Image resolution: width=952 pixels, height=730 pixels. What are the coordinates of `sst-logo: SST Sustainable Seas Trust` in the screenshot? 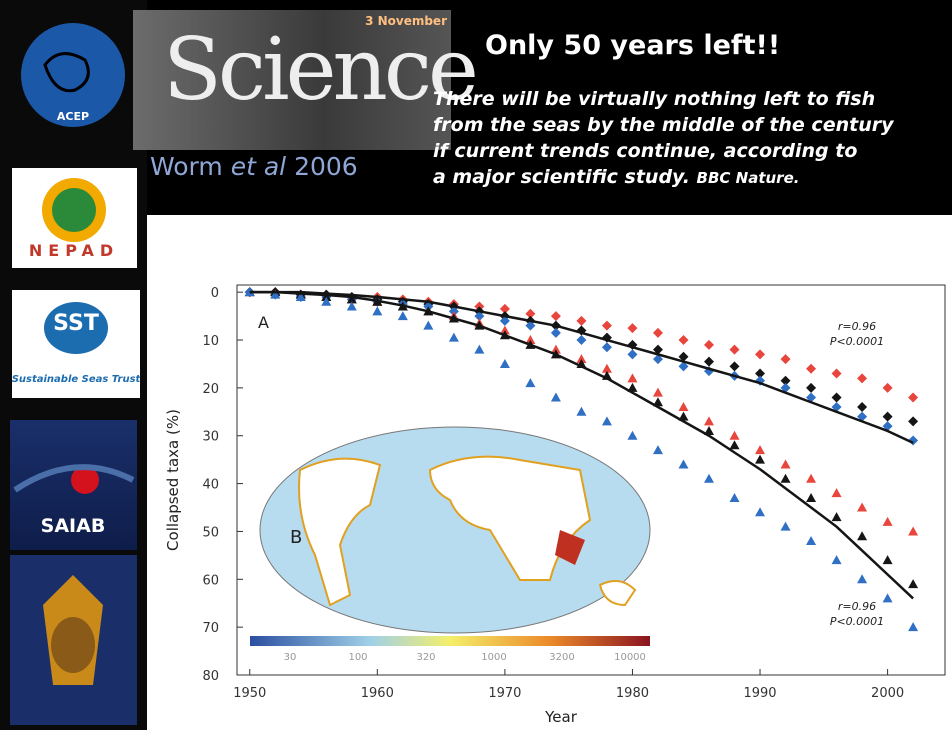 It's located at (77, 344).